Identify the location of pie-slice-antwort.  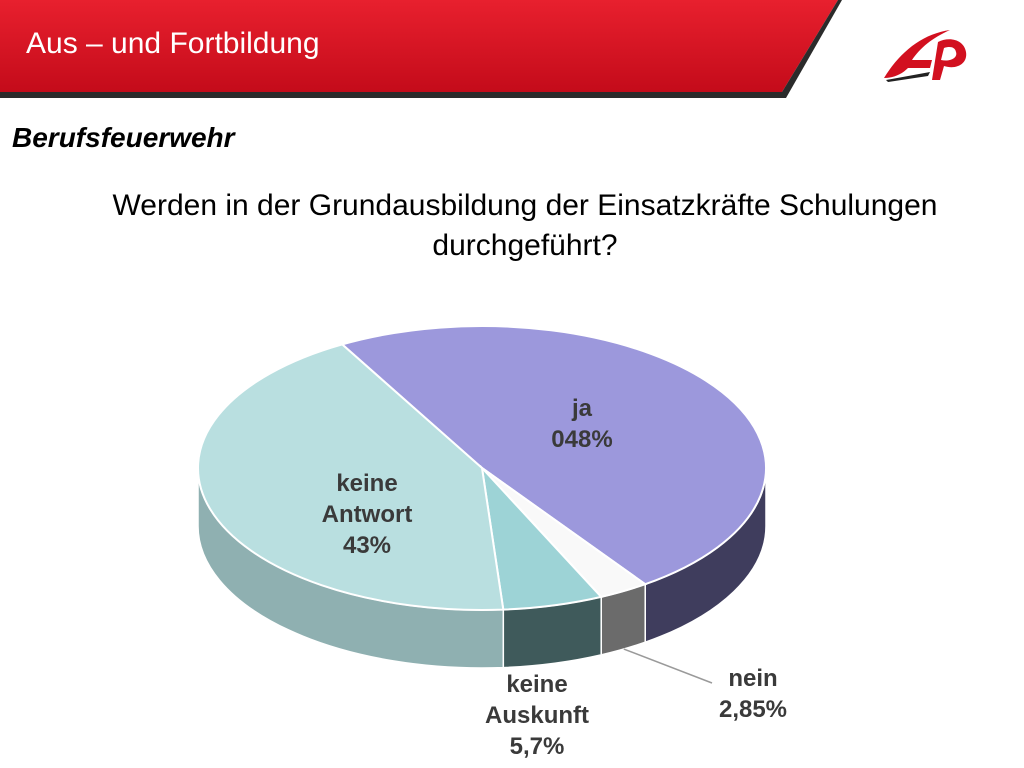
(351, 477).